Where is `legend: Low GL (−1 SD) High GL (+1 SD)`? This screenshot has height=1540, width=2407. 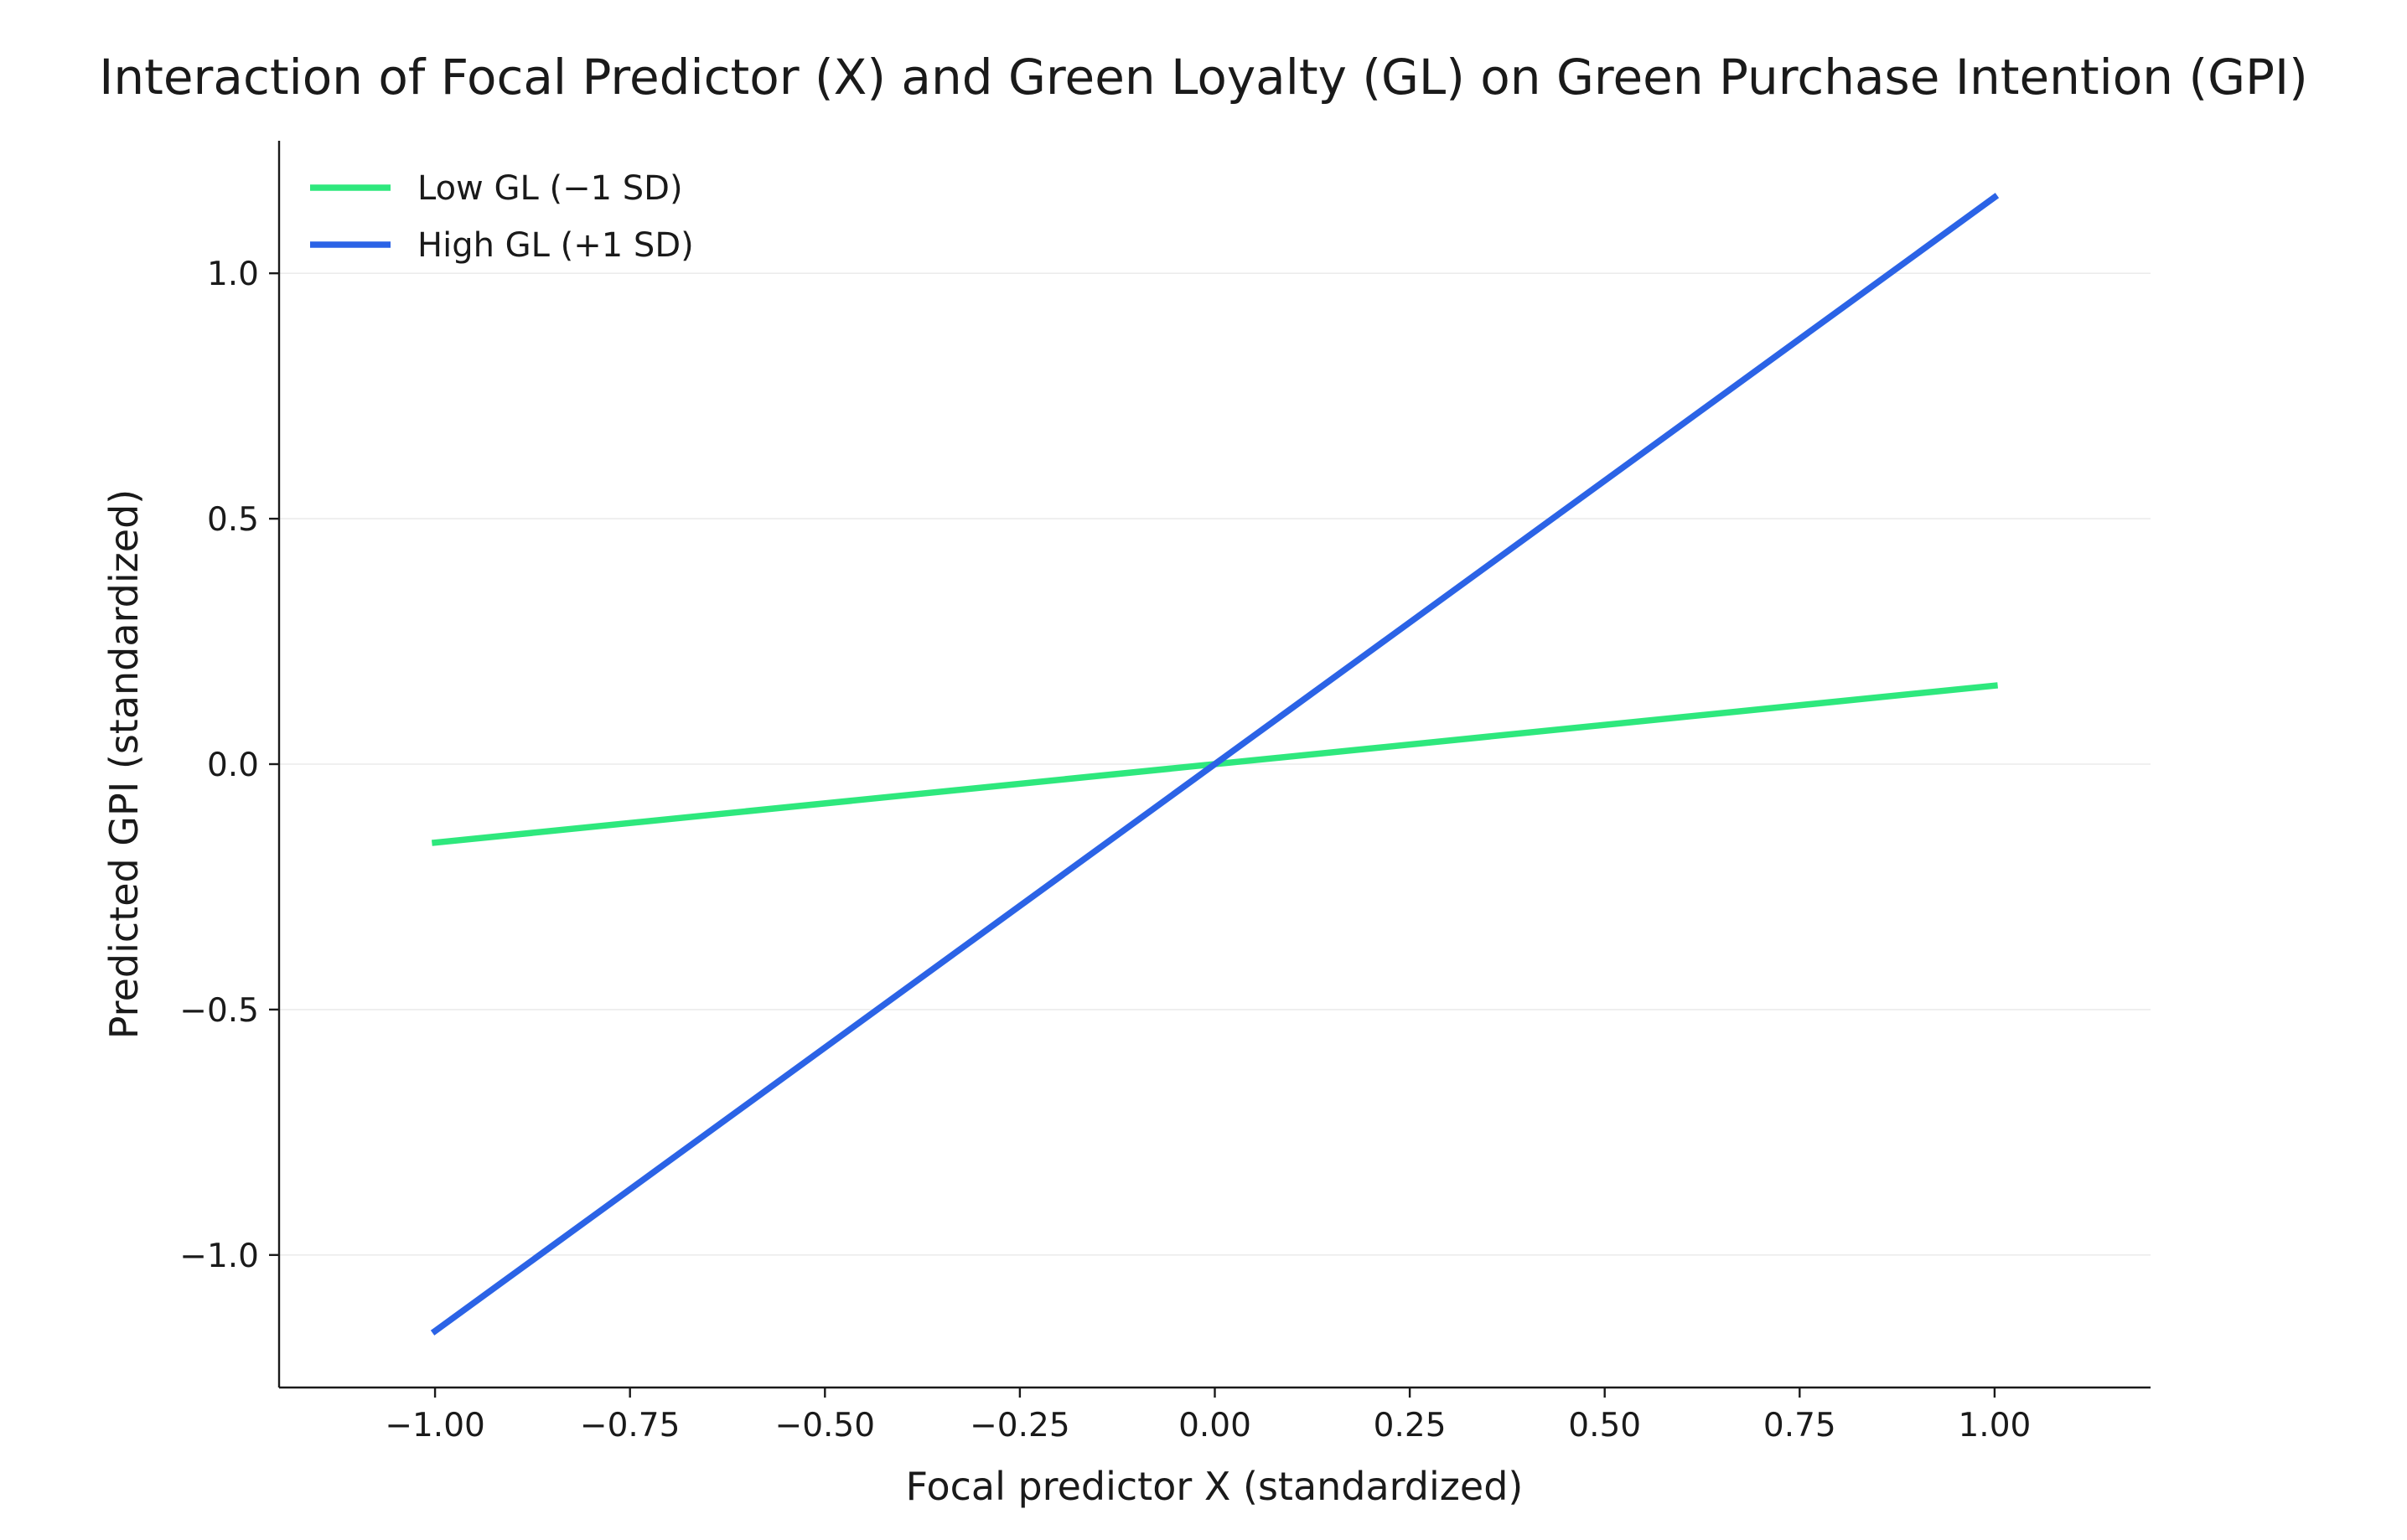
legend: Low GL (−1 SD) High GL (+1 SD) is located at coordinates (502, 217).